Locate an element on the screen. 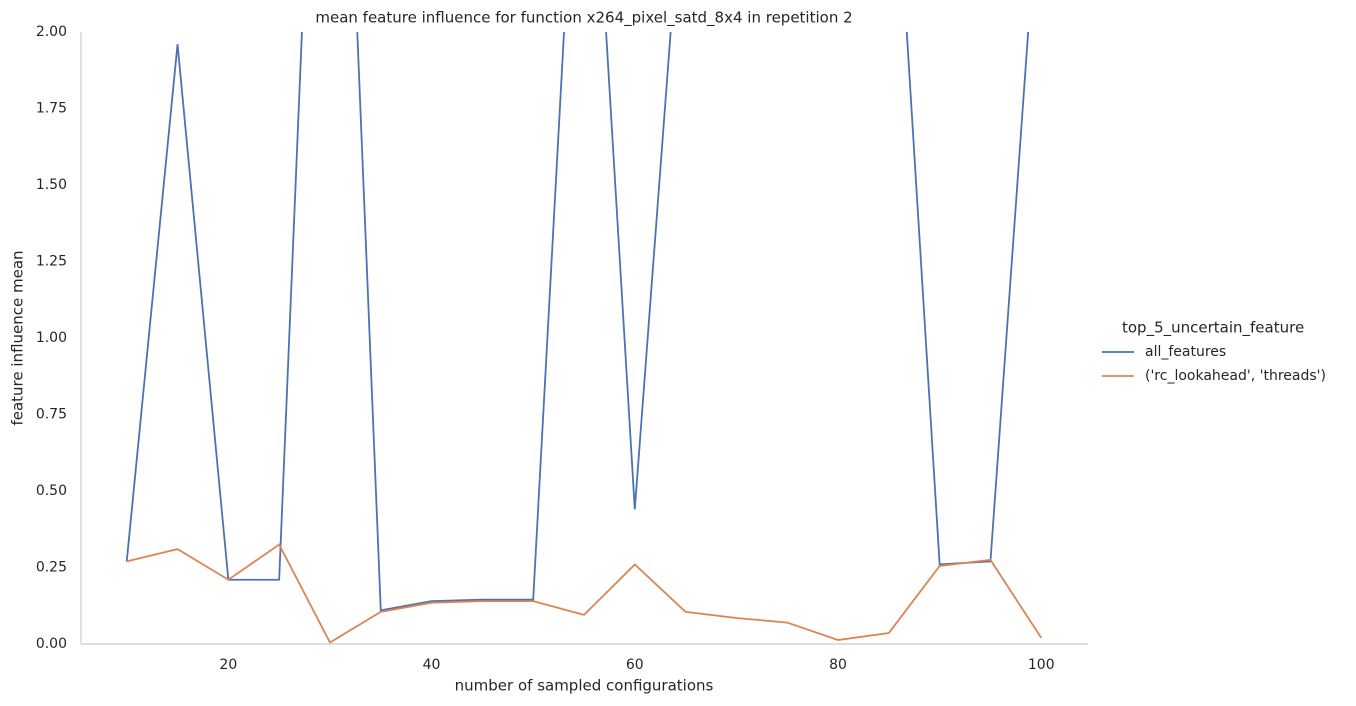 Image resolution: width=1356 pixels, height=706 pixels. x-tick-label: 60 is located at coordinates (635, 665).